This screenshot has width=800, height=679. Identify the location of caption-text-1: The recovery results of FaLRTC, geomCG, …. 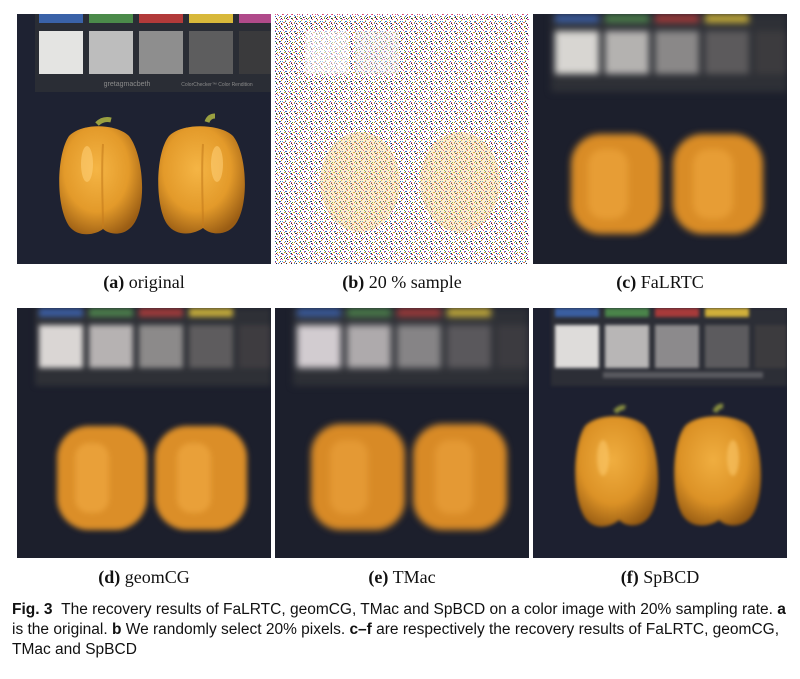
(419, 609).